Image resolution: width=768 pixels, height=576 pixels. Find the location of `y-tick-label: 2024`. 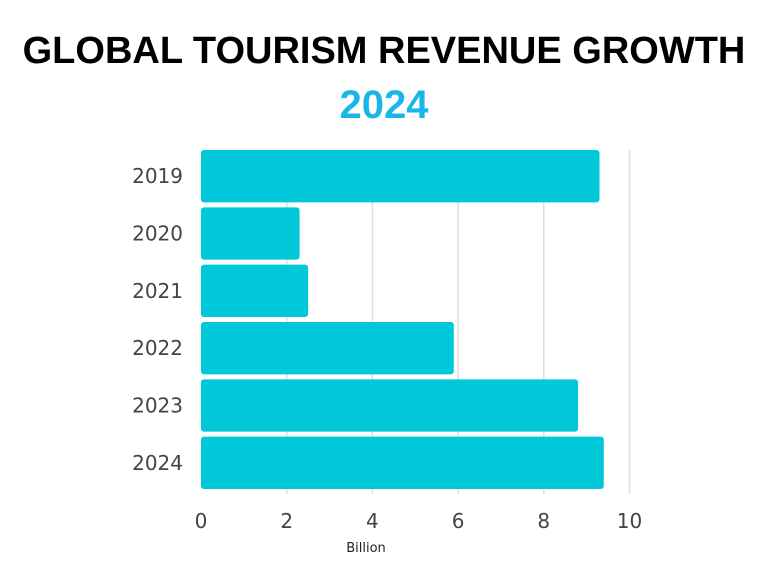

y-tick-label: 2024 is located at coordinates (157, 463).